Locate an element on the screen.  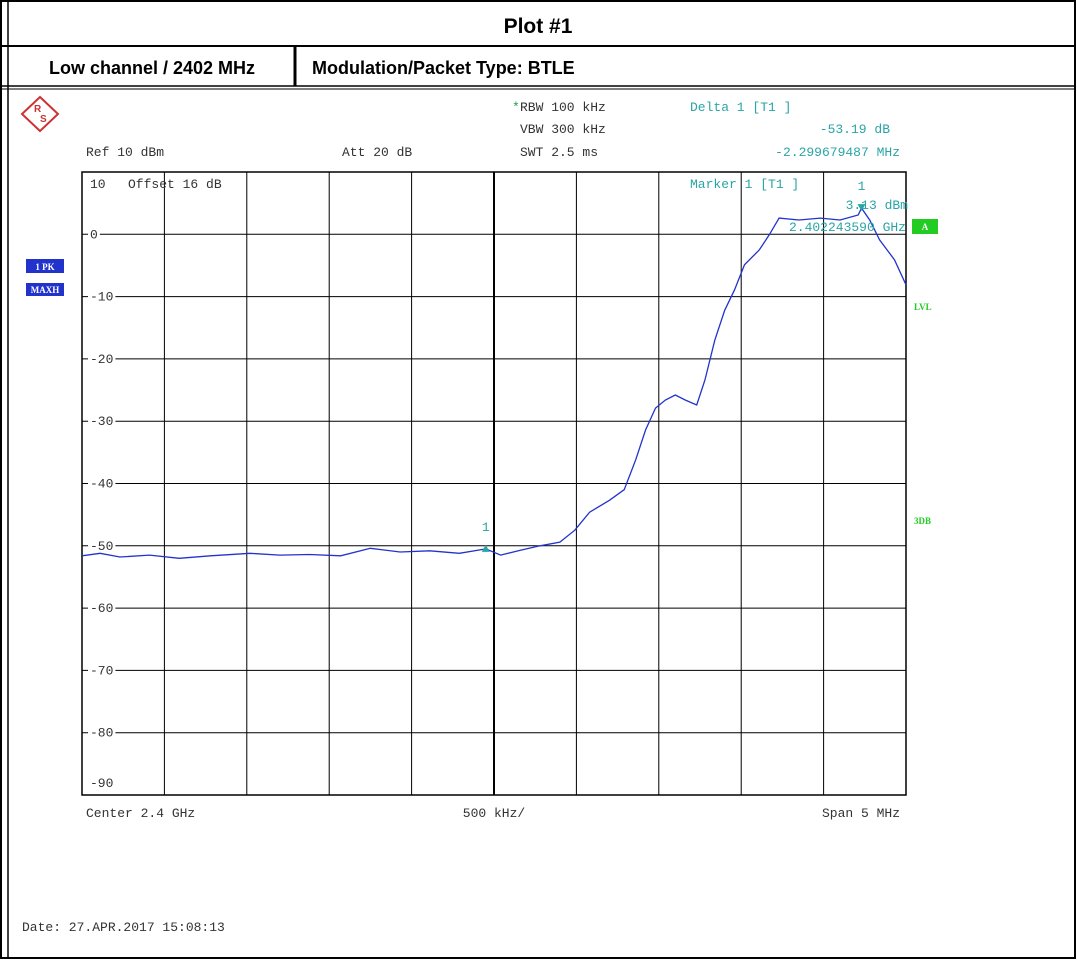
rbw: RBW 100 kHz is located at coordinates (563, 107).